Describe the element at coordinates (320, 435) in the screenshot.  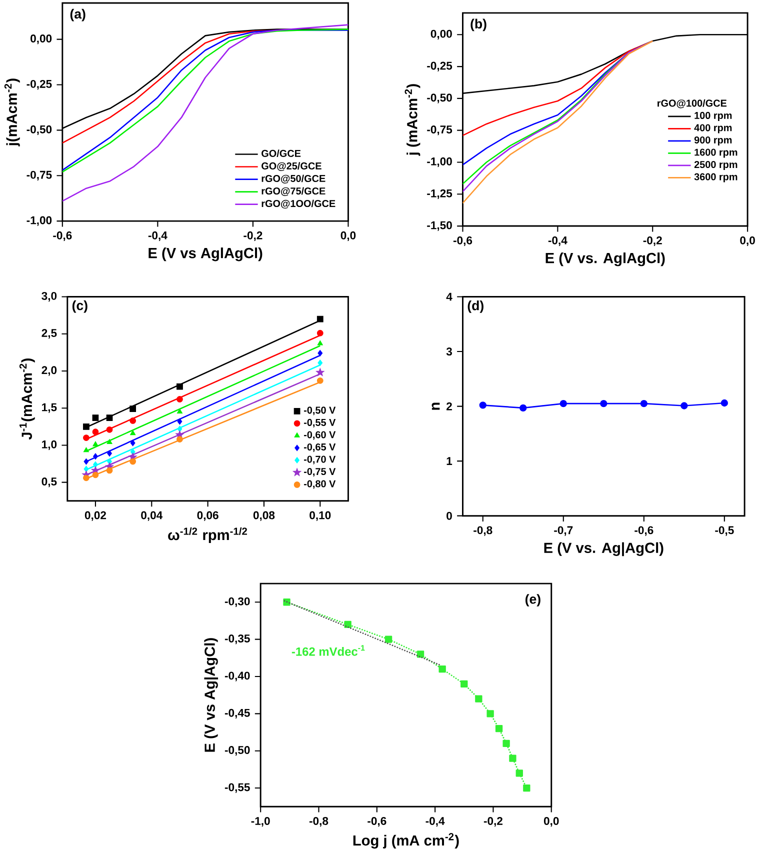
I see `legend-label: -0,60 V` at that location.